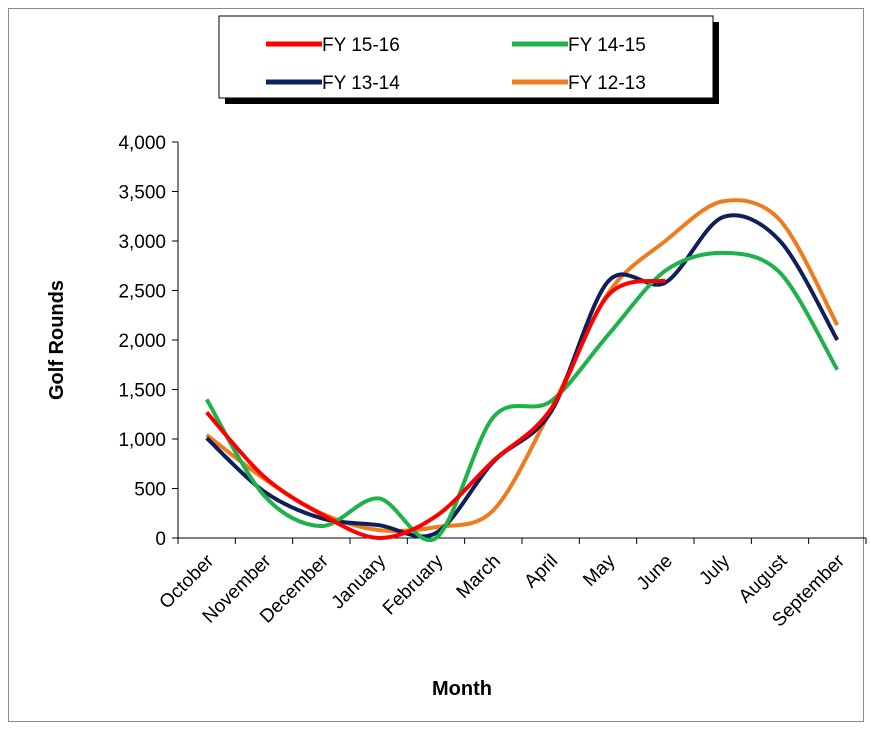 The image size is (871, 730). Describe the element at coordinates (160, 539) in the screenshot. I see `y-tick-label: 0` at that location.